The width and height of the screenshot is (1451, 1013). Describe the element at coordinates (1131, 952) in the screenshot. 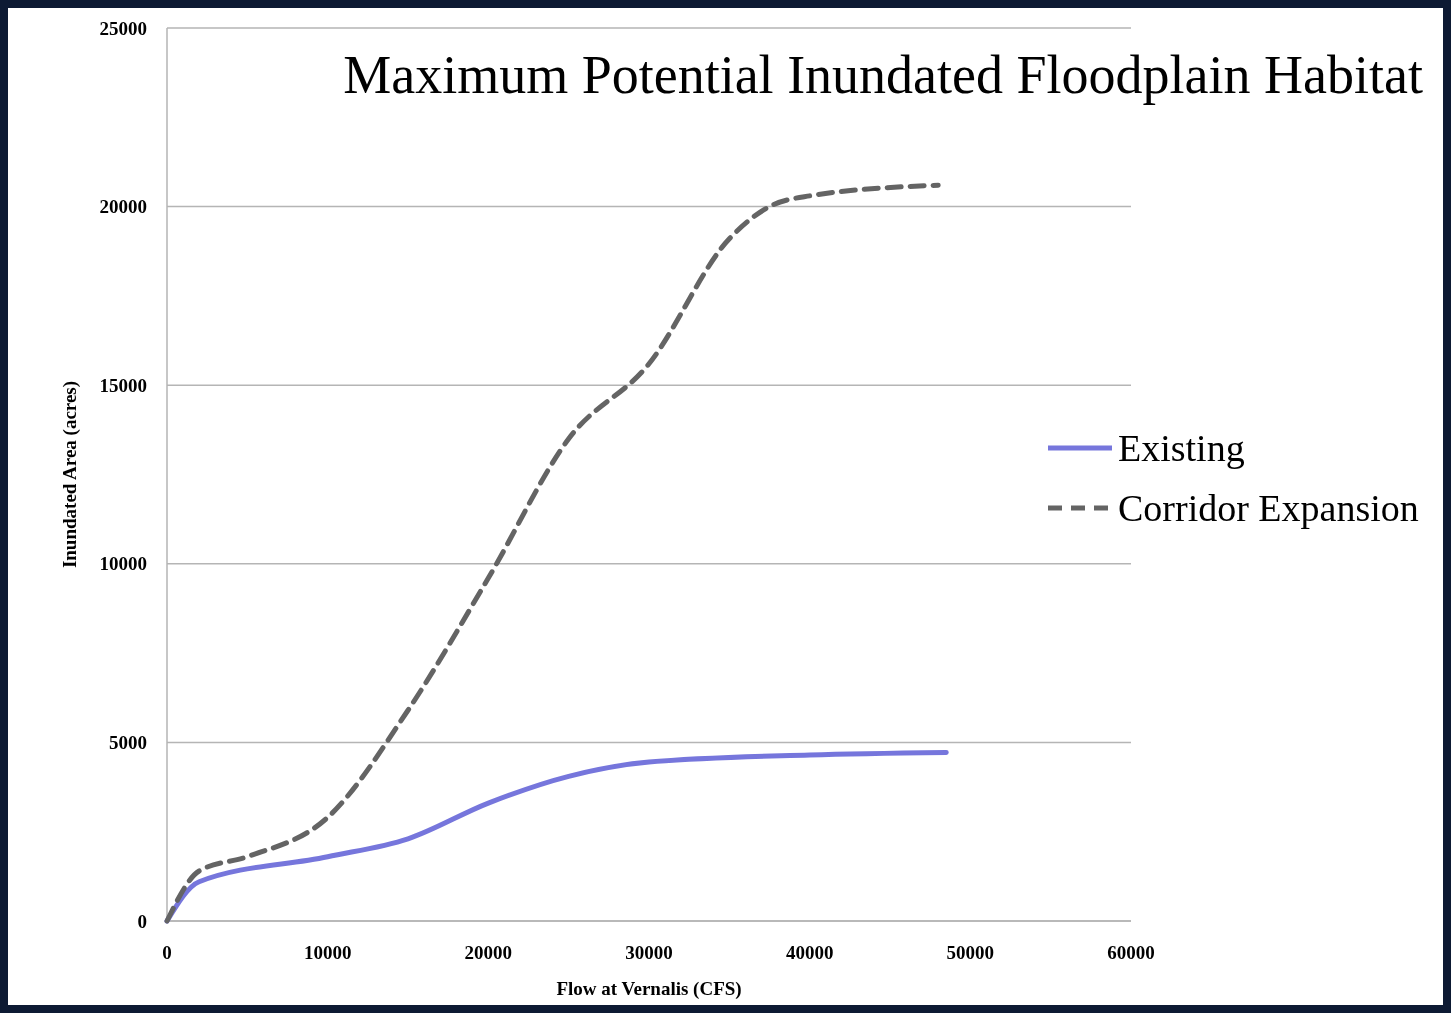

I see `x-tick-label: 60000` at that location.